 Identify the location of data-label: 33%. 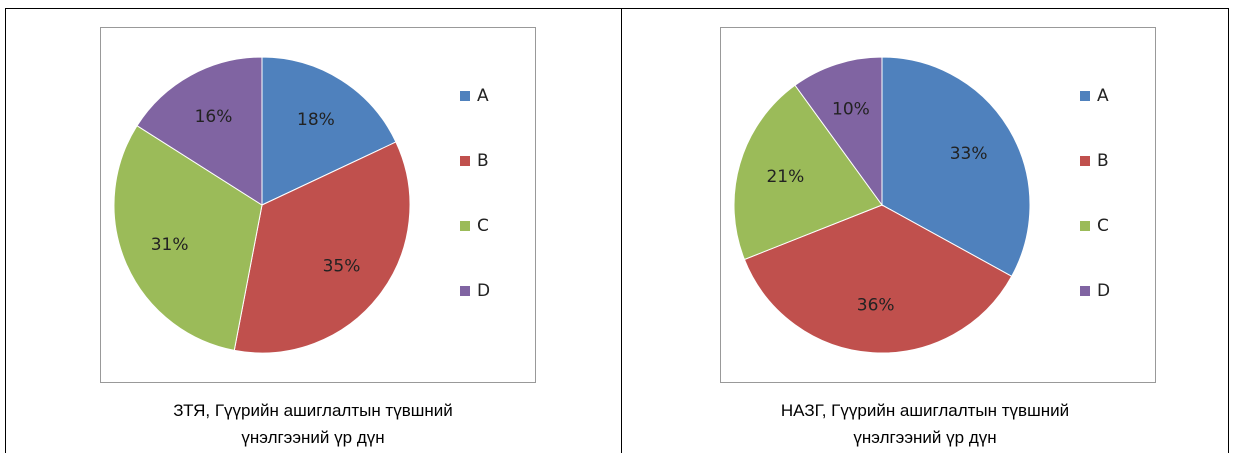
(969, 154).